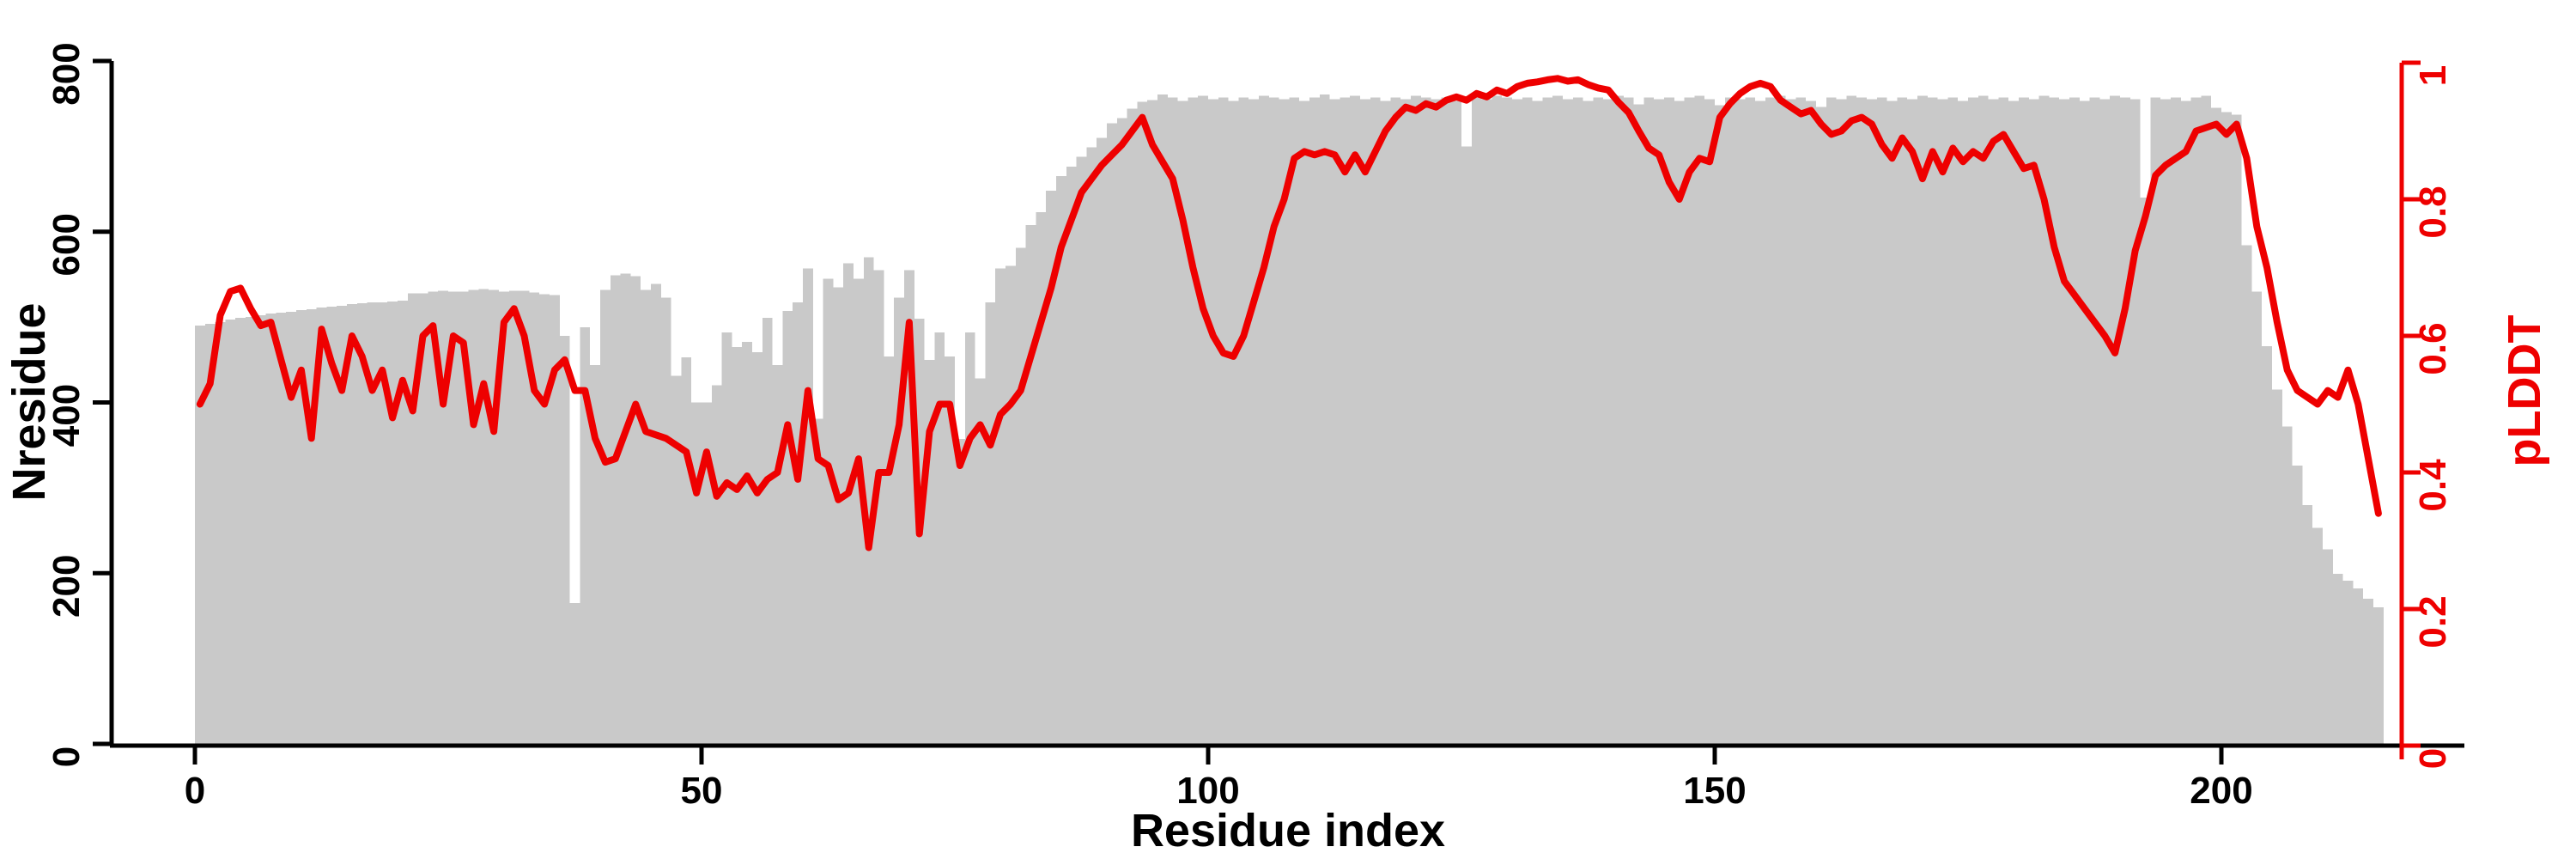  I want to click on x-axis-title: Residue index, so click(1288, 831).